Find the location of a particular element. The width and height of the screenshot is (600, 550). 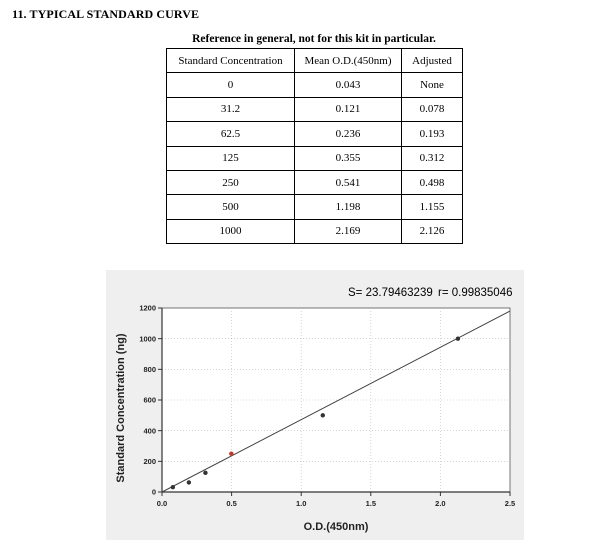

table-row: 1000 2.169 2.126 is located at coordinates (314, 231).